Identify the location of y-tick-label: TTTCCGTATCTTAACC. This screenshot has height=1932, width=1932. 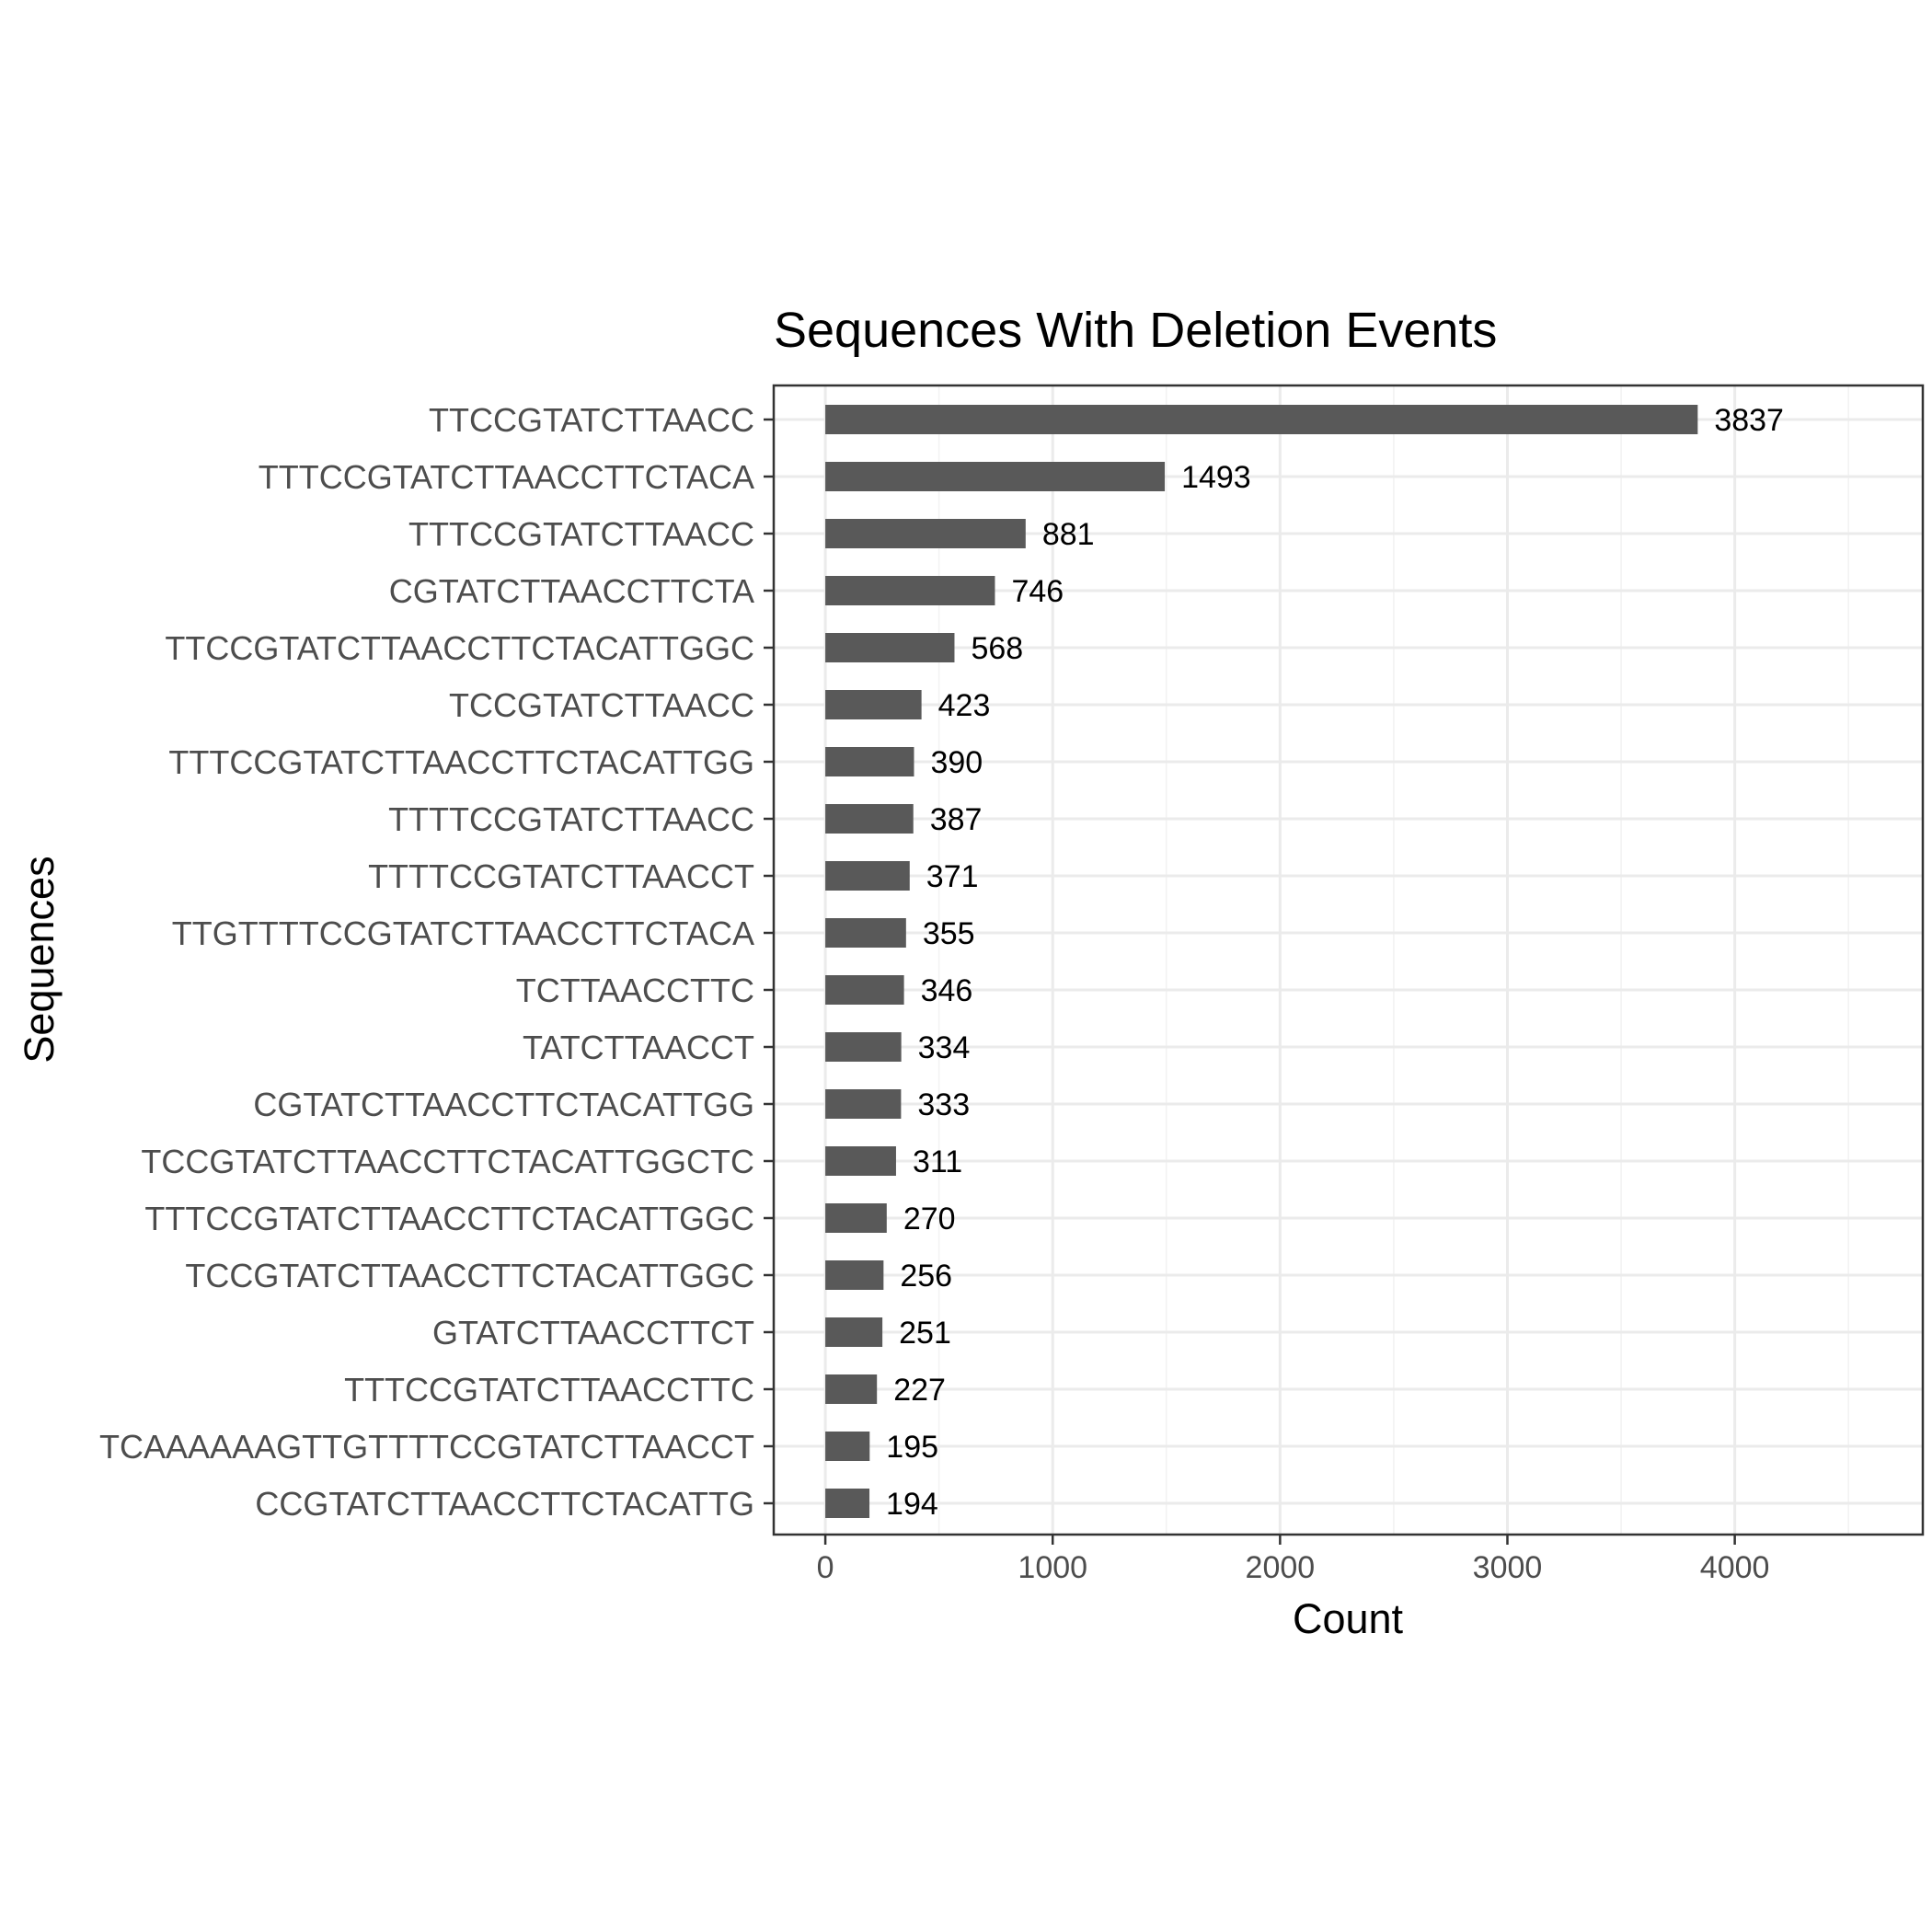
(581, 534).